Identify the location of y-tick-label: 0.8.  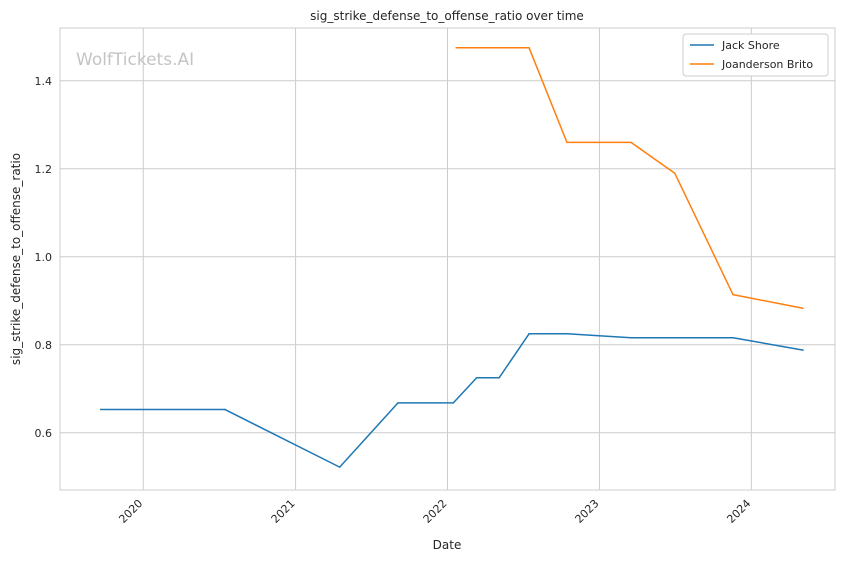
(44, 345).